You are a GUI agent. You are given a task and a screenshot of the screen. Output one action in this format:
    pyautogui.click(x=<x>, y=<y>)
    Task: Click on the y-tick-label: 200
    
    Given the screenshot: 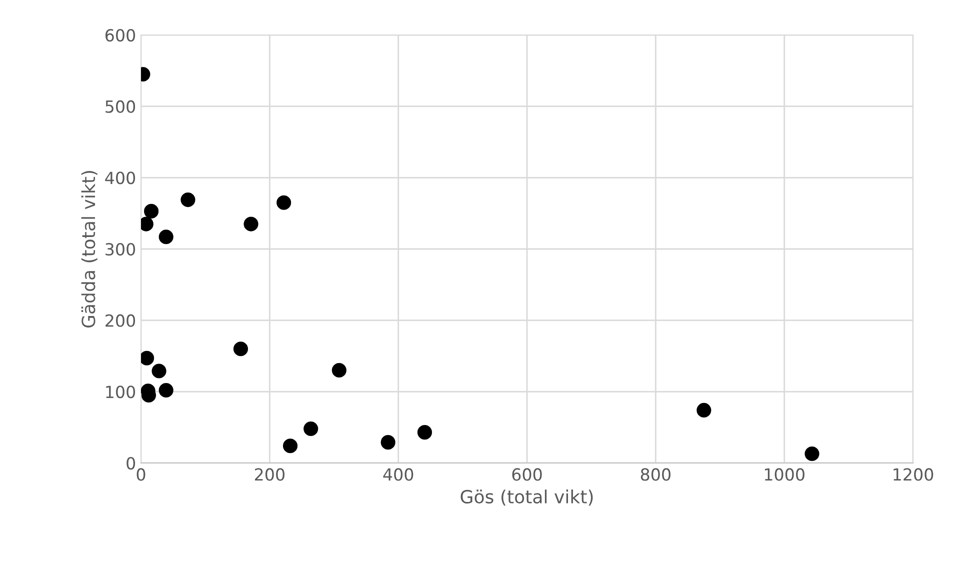 What is the action you would take?
    pyautogui.click(x=121, y=320)
    